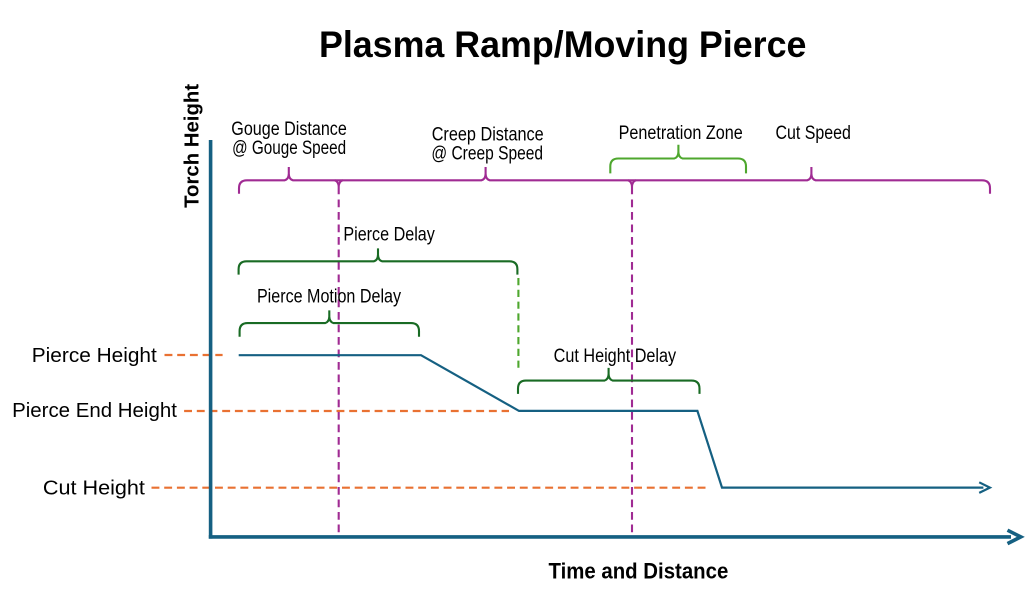  I want to click on svg-text: @ Creep Speed, so click(487, 154).